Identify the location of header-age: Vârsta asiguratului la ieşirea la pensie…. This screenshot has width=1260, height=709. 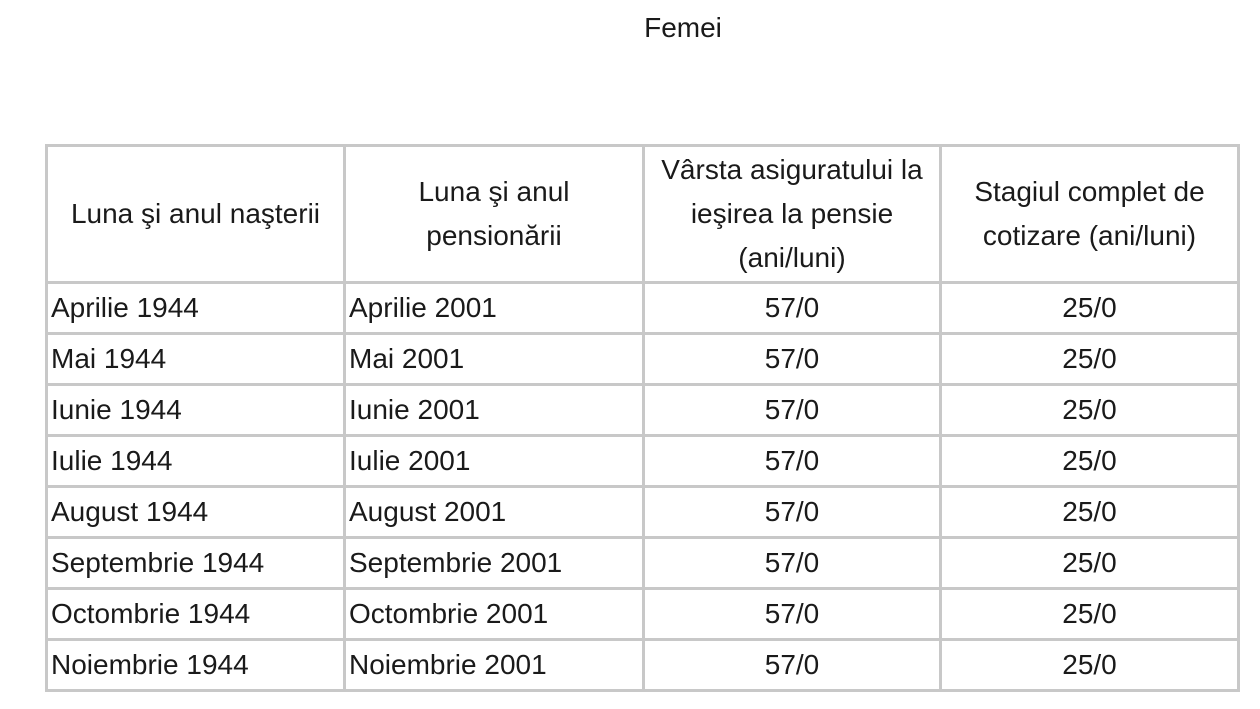
(792, 214).